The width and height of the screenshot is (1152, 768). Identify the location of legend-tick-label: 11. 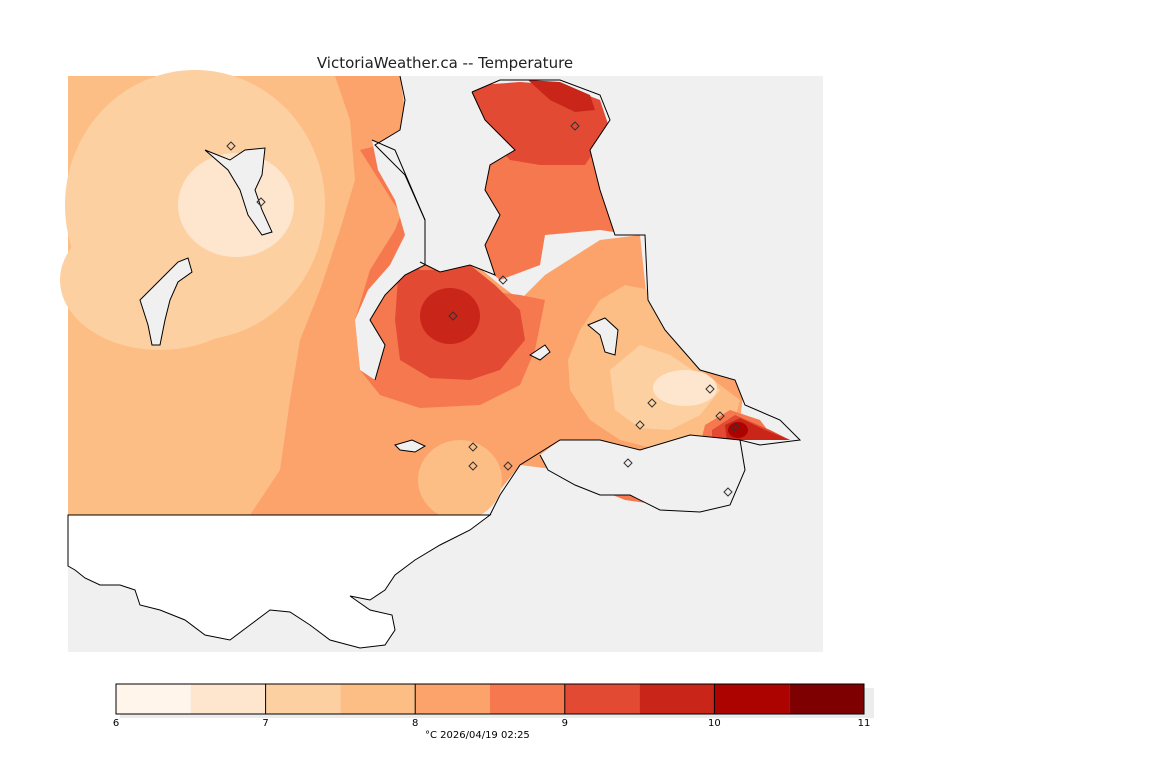
(864, 723).